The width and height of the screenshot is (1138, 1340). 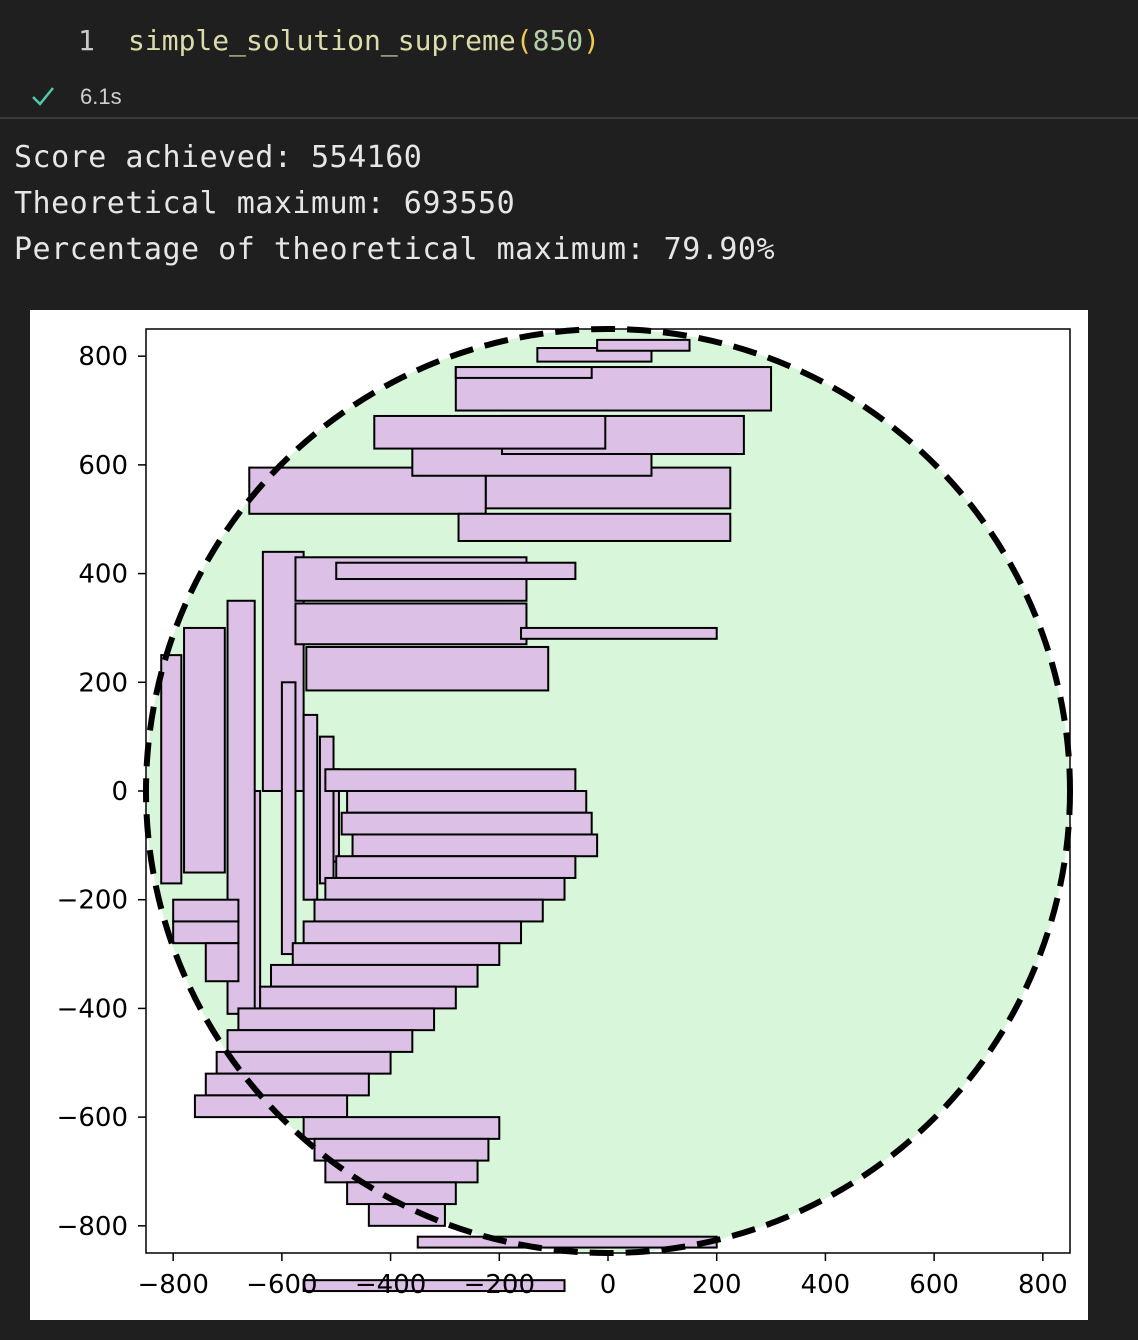 I want to click on x-tick-label: −200, so click(x=499, y=1285).